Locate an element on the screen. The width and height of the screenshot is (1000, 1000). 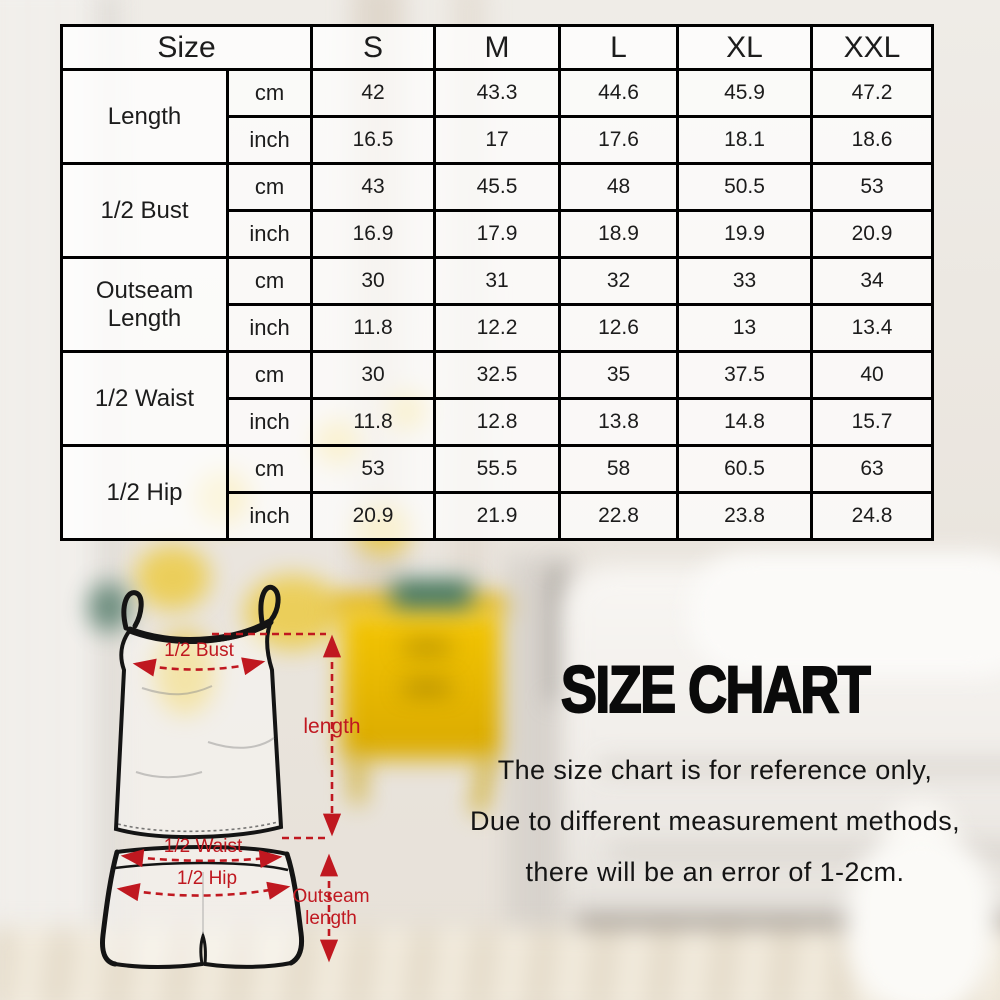
shorts-outline is located at coordinates (202, 907).